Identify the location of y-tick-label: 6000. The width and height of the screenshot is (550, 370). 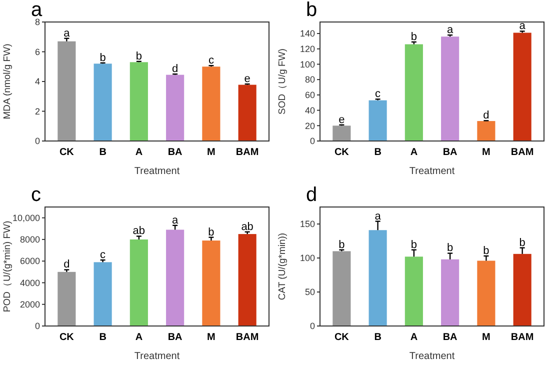
(30, 261).